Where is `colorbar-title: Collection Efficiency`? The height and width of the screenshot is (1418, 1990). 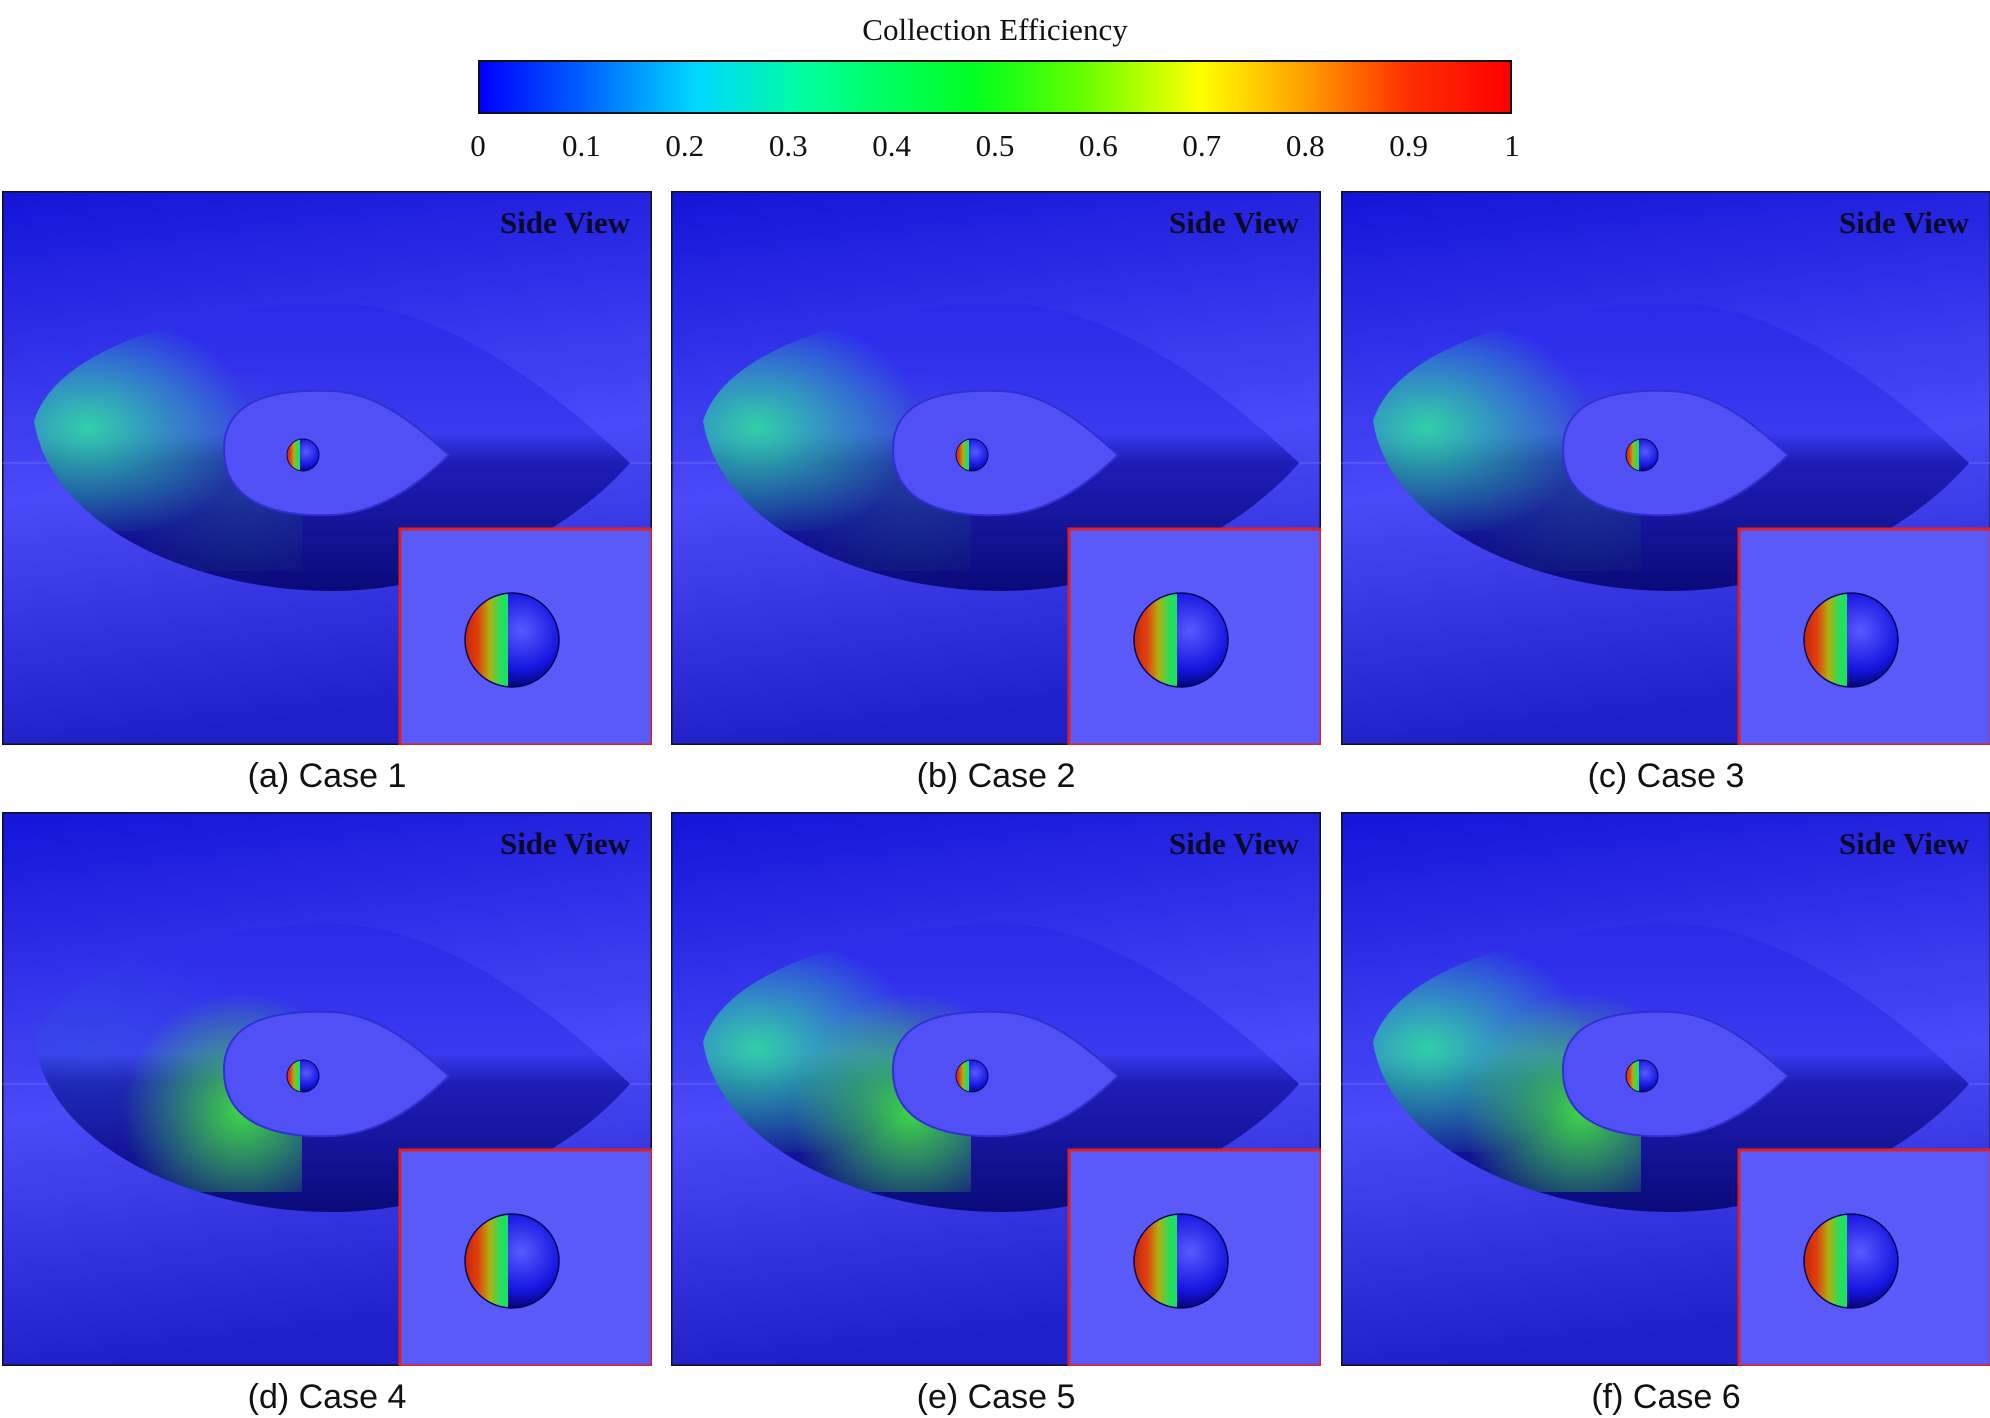
colorbar-title: Collection Efficiency is located at coordinates (995, 29).